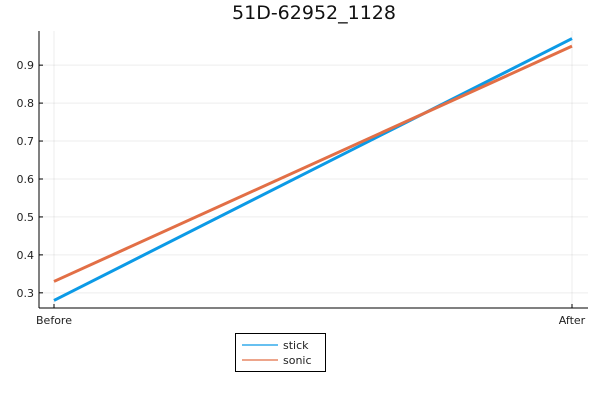 The width and height of the screenshot is (600, 400). I want to click on y-tick-label: 0.3, so click(26, 293).